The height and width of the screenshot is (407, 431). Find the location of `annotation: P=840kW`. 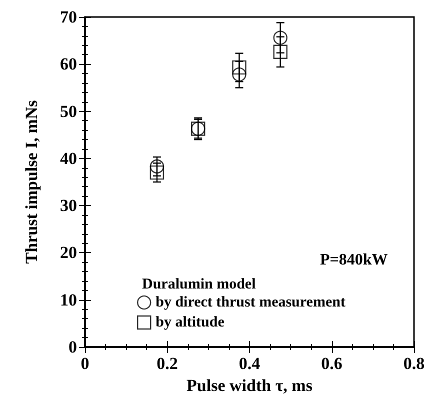

annotation: P=840kW is located at coordinates (354, 260).